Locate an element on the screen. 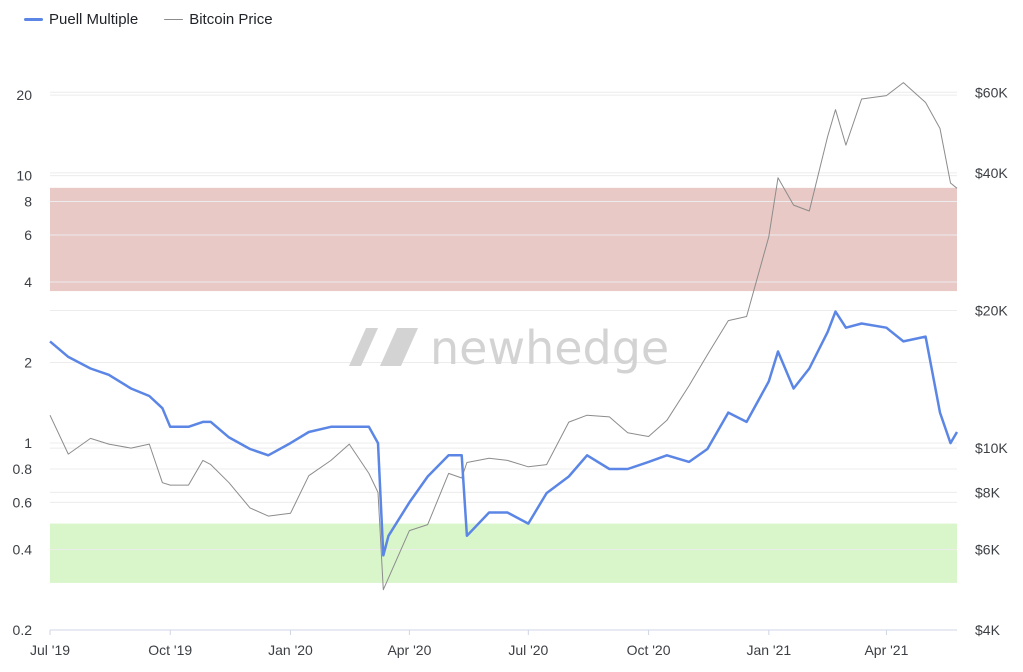 Image resolution: width=1023 pixels, height=672 pixels. watermark: newhedge is located at coordinates (509, 348).